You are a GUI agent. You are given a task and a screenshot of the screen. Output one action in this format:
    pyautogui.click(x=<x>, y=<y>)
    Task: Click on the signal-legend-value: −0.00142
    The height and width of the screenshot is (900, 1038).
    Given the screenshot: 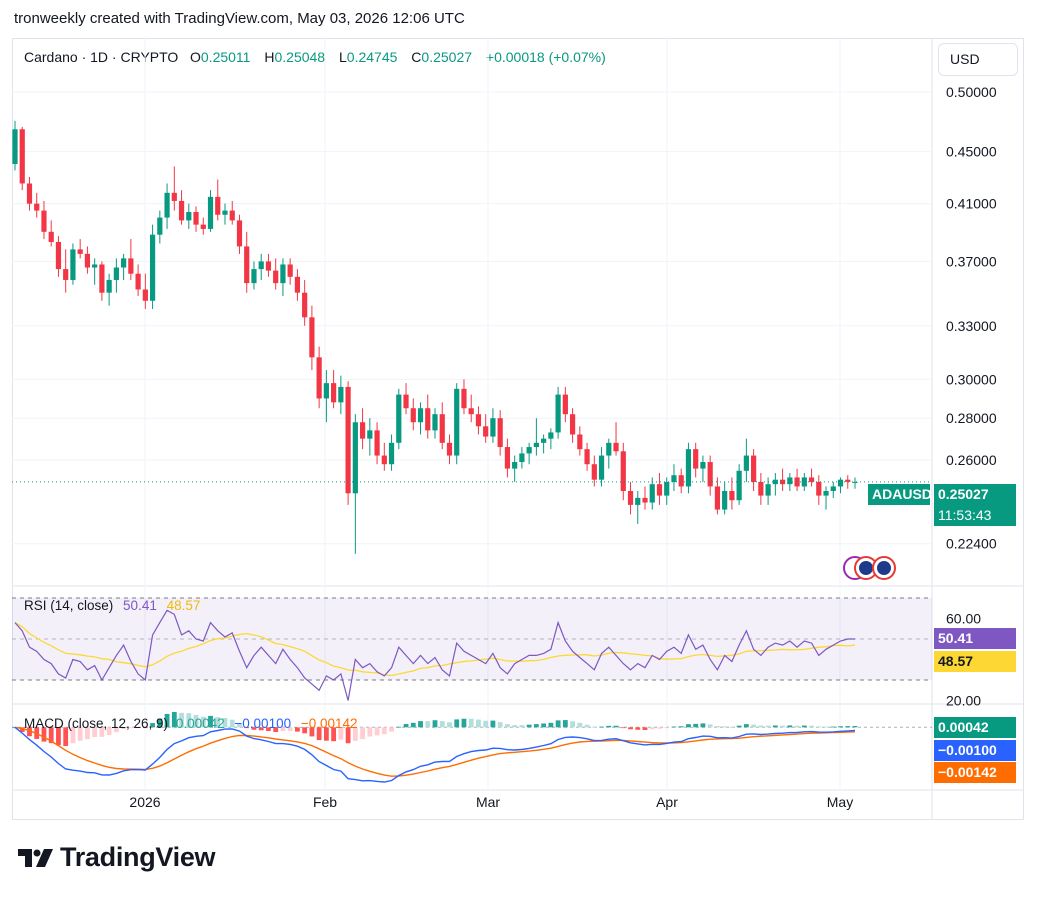 What is the action you would take?
    pyautogui.click(x=329, y=723)
    